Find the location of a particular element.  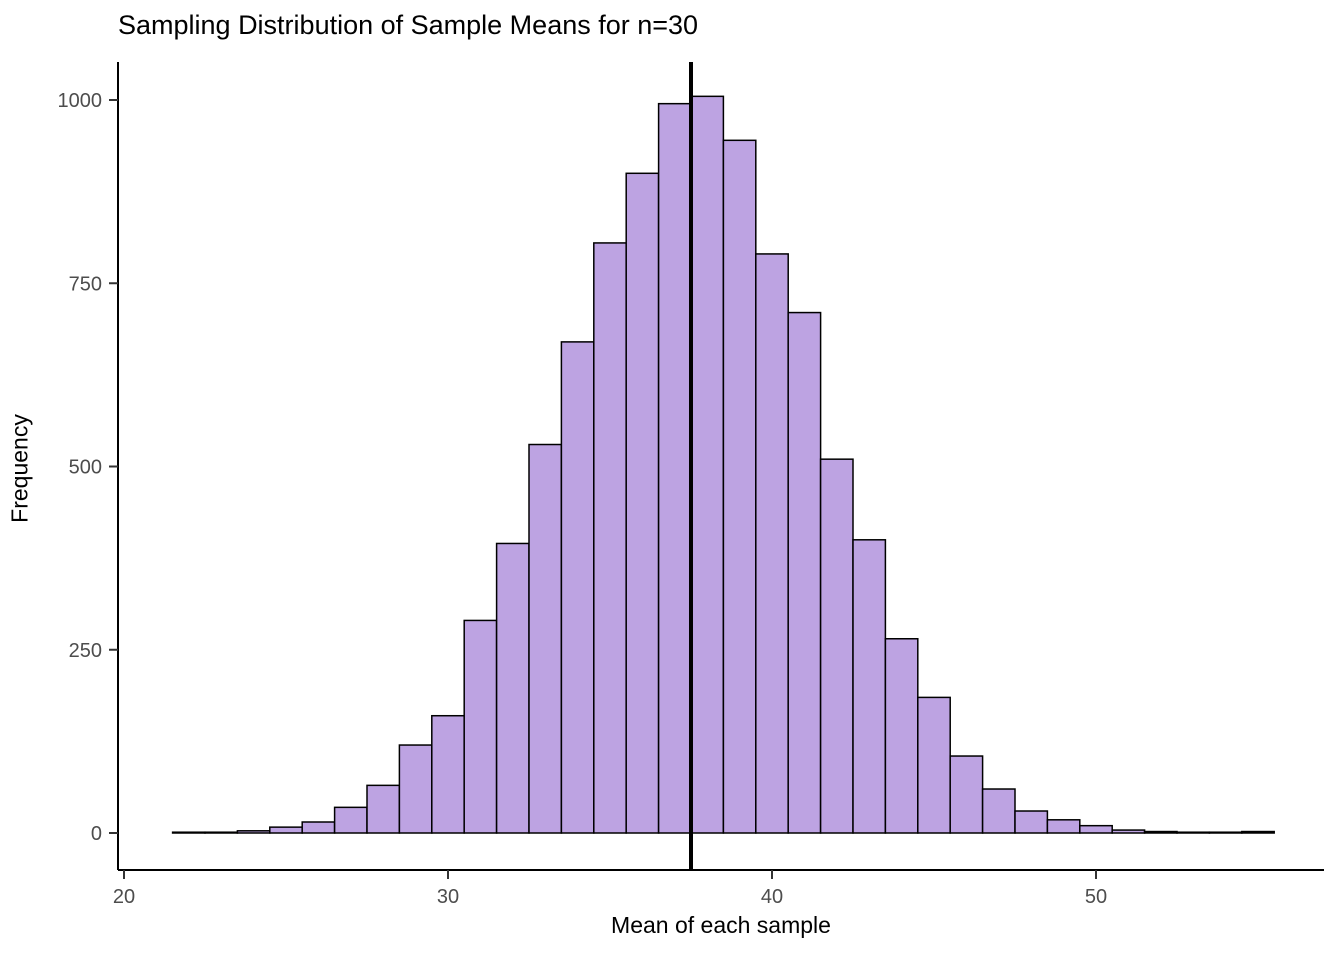

y-tick-label: 0 is located at coordinates (96, 834).